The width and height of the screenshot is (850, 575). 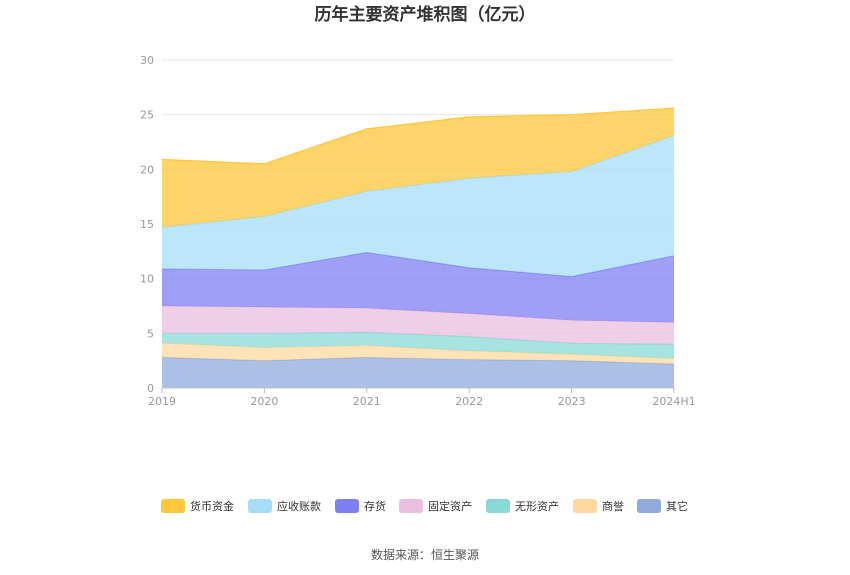 I want to click on legend-label: 应收账款, so click(x=299, y=506).